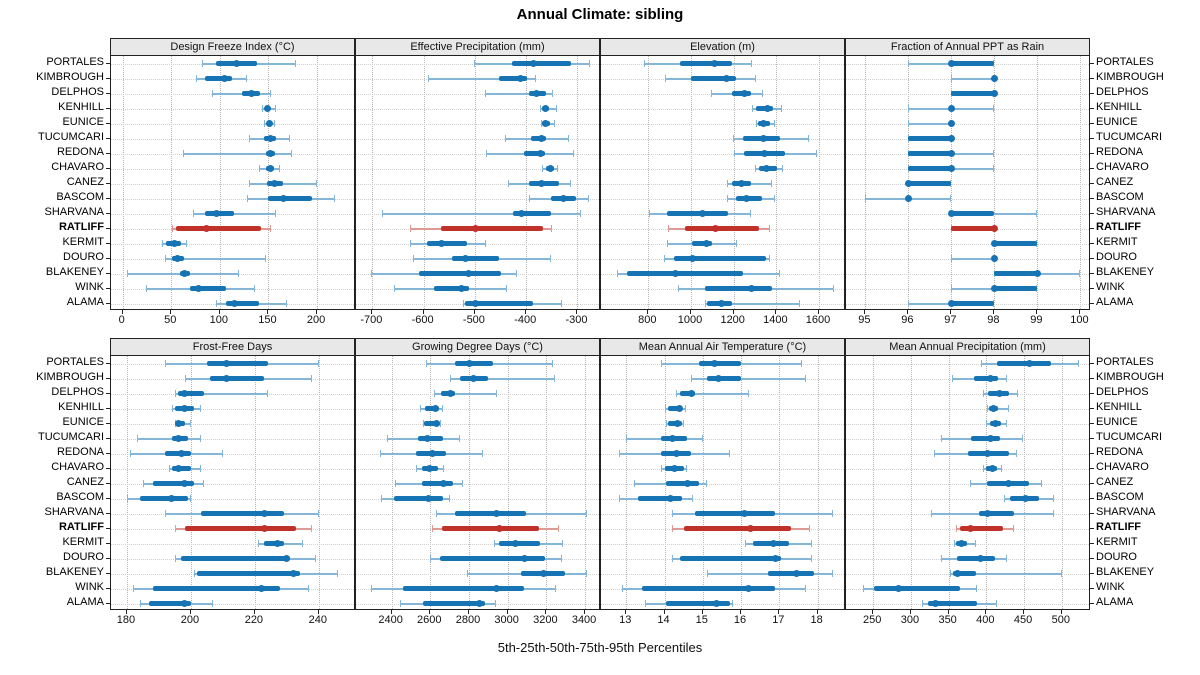  What do you see at coordinates (232, 47) in the screenshot?
I see `panel-strip-label: Design Freeze Index (°C)` at bounding box center [232, 47].